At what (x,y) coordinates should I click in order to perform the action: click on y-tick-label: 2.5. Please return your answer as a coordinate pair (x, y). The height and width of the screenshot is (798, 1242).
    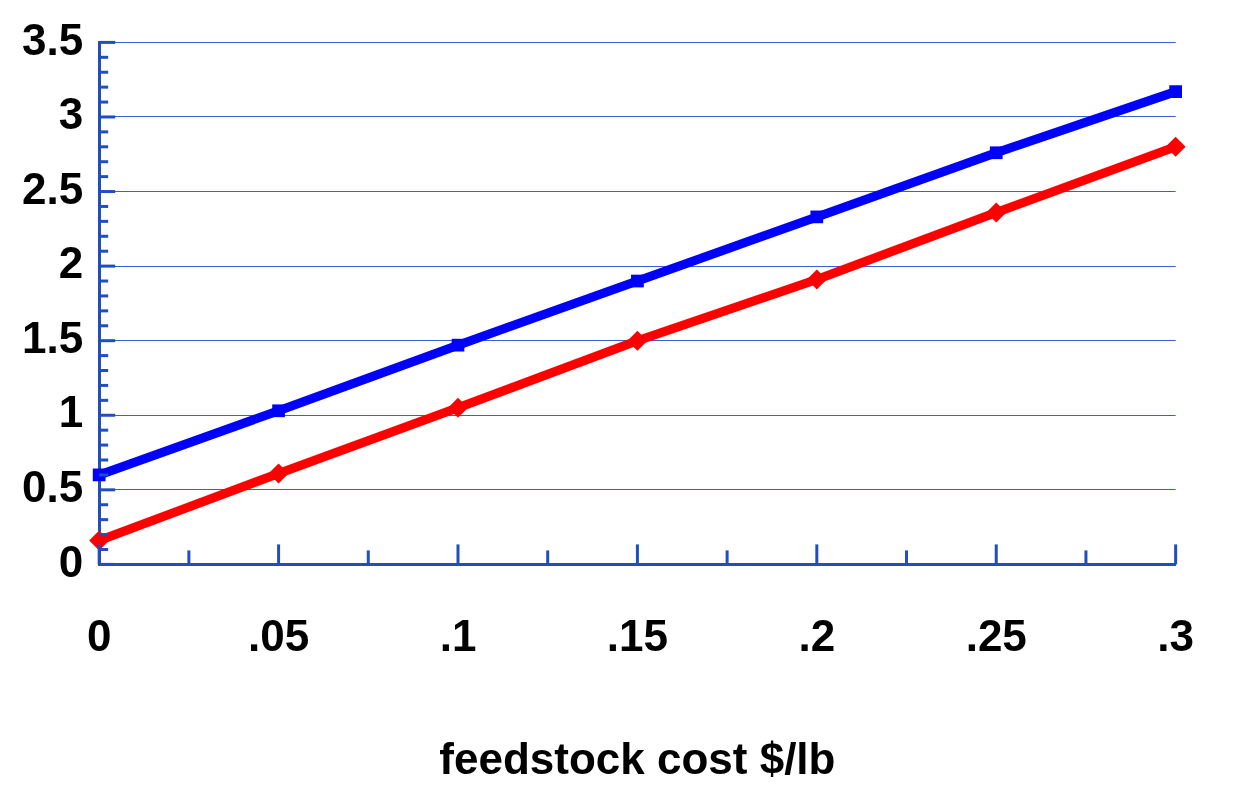
    Looking at the image, I should click on (52, 188).